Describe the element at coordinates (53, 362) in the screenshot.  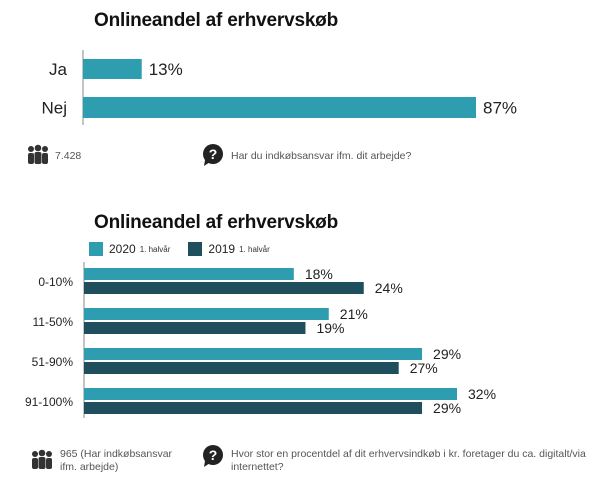
I see `category-label-51-90: 51-90%` at that location.